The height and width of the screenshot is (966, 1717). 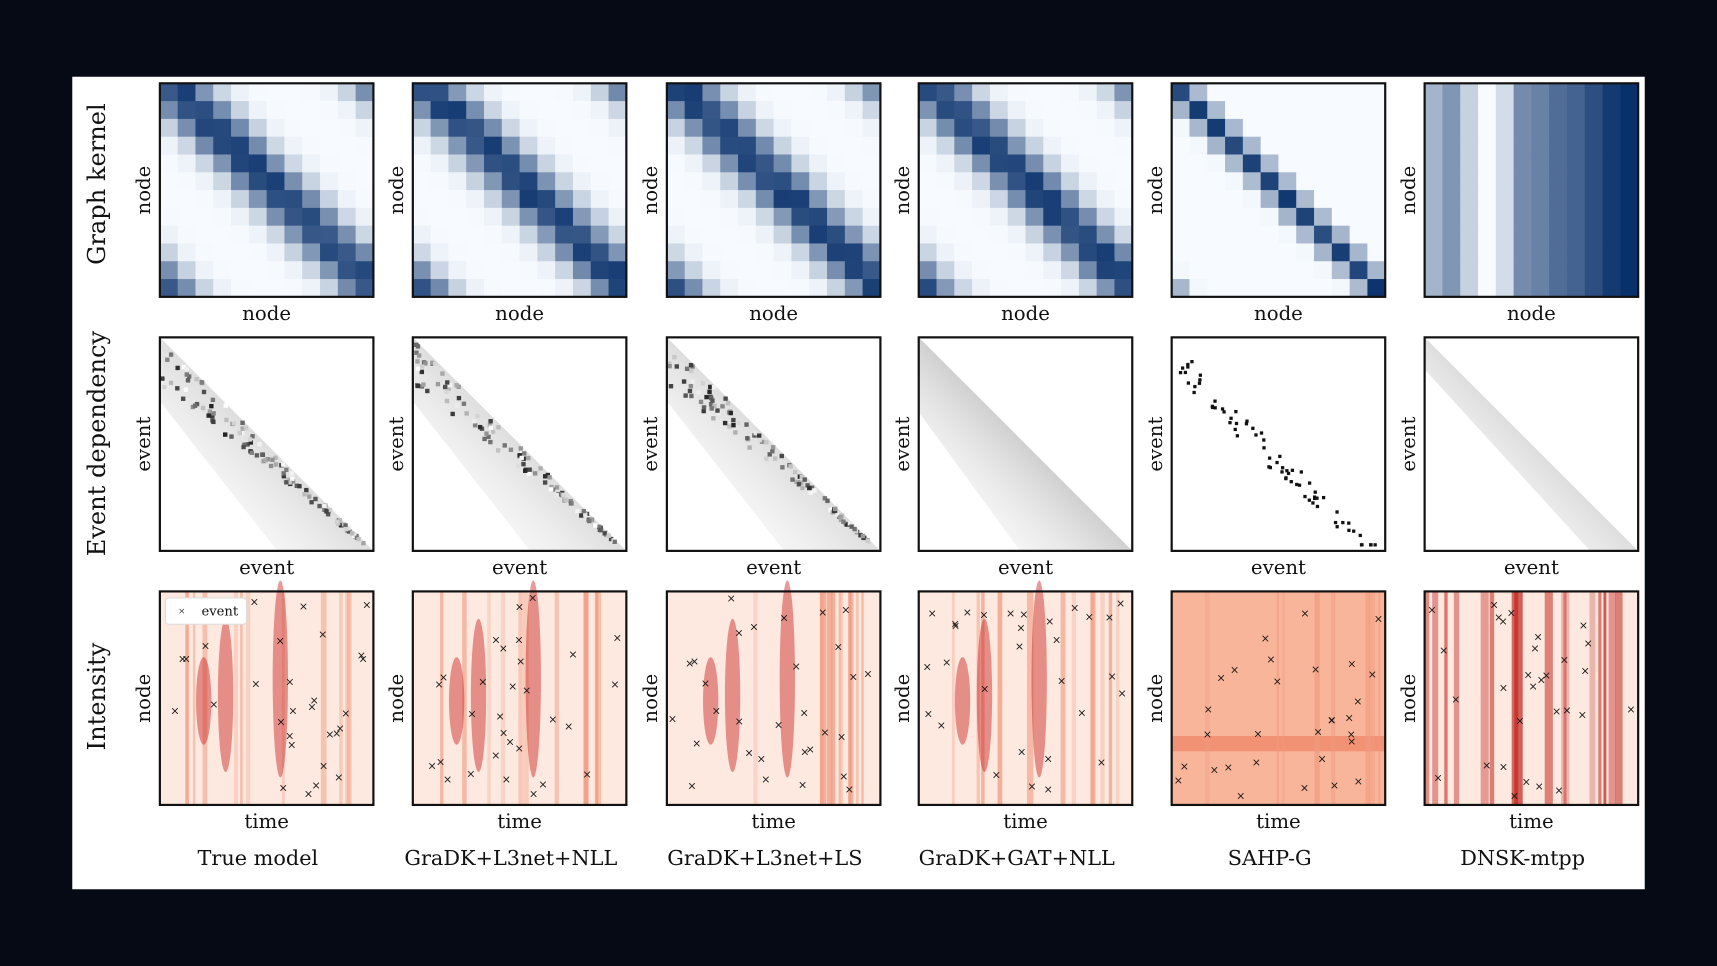 I want to click on column-title: SAHP-G, so click(x=1270, y=858).